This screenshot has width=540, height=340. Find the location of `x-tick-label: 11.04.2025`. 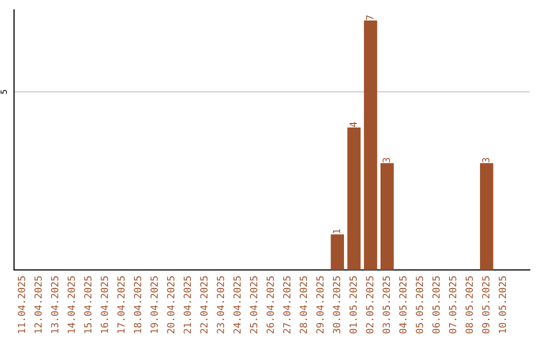

x-tick-label: 11.04.2025 is located at coordinates (22, 304).